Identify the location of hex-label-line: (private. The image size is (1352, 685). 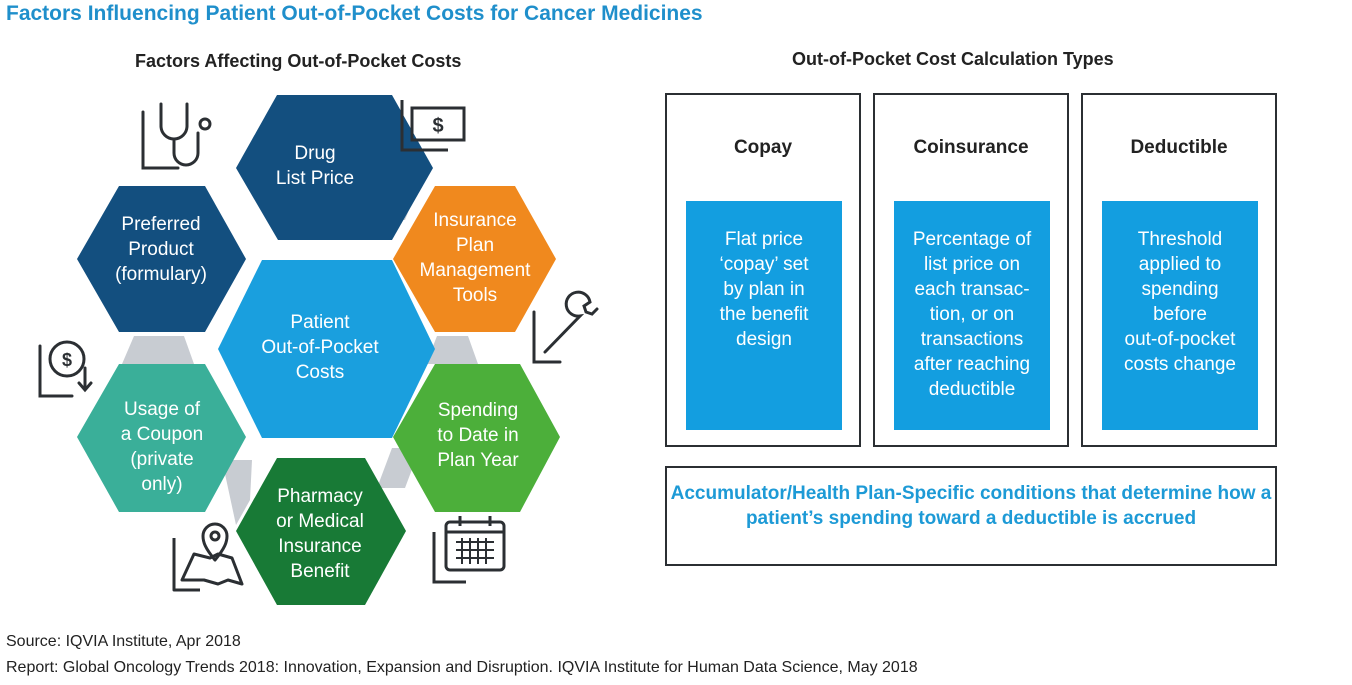
(161, 459).